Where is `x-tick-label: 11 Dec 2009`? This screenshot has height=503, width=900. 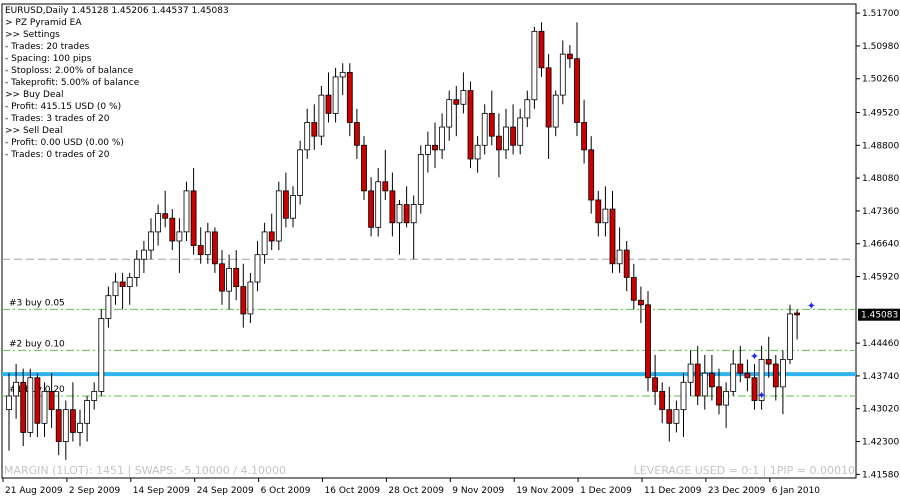
x-tick-label: 11 Dec 2009 is located at coordinates (673, 491).